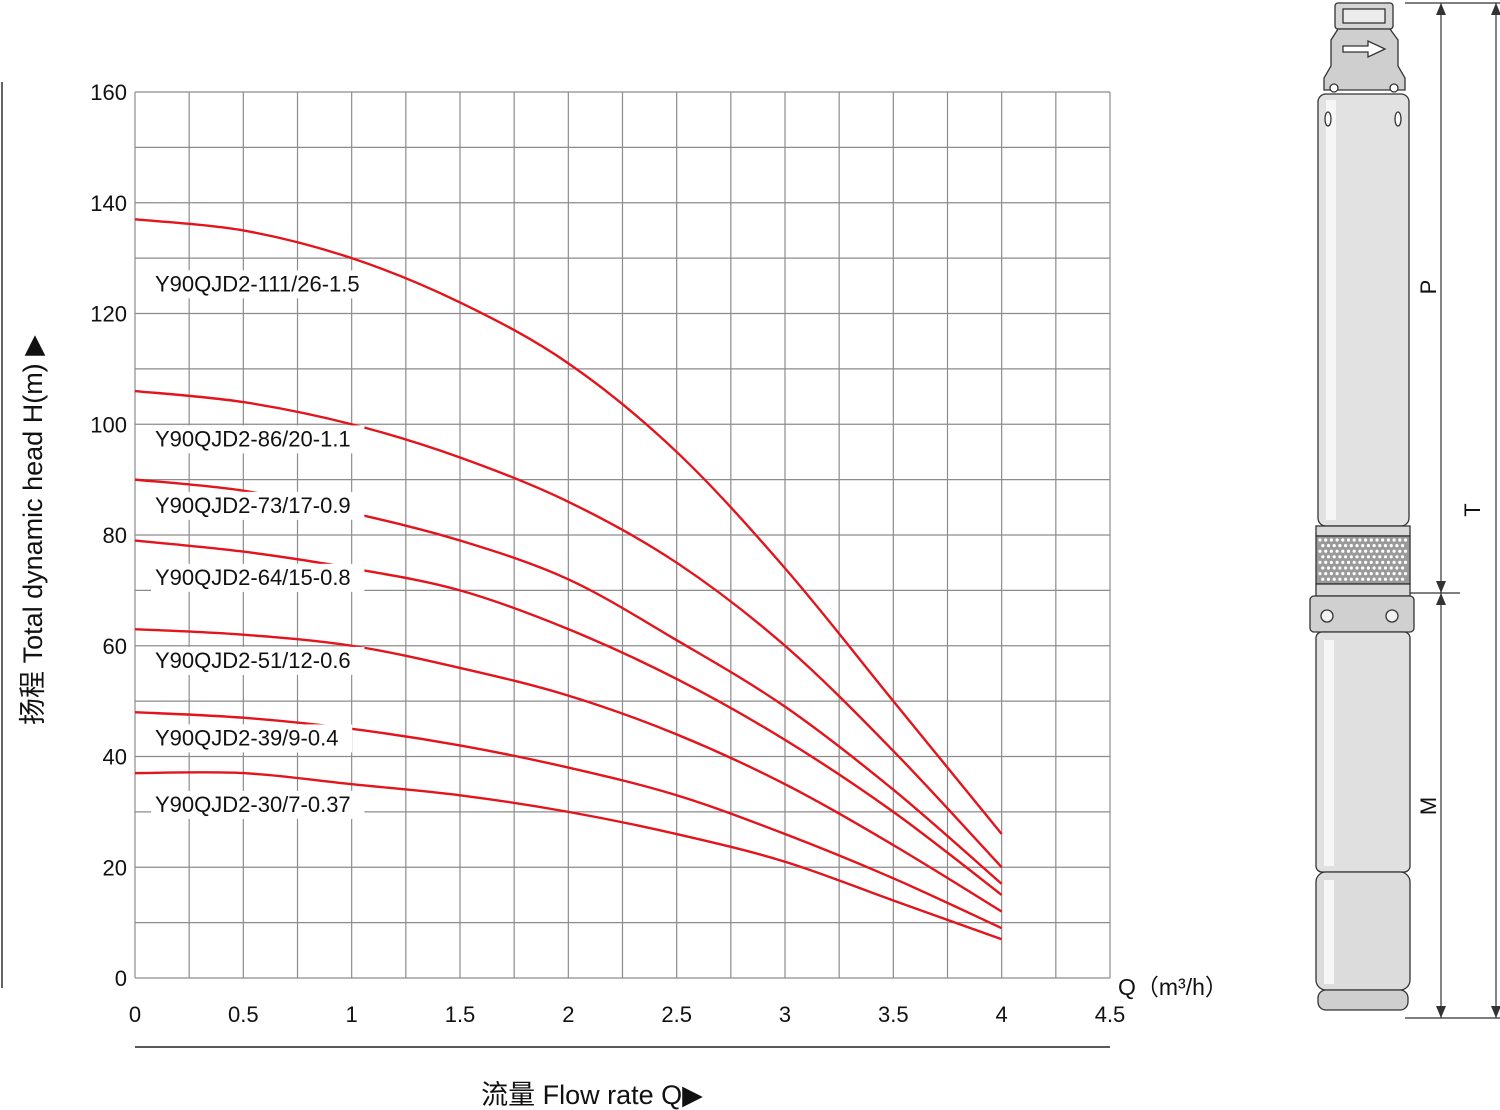 This screenshot has width=1500, height=1110. I want to click on motor-highlight, so click(1329, 753).